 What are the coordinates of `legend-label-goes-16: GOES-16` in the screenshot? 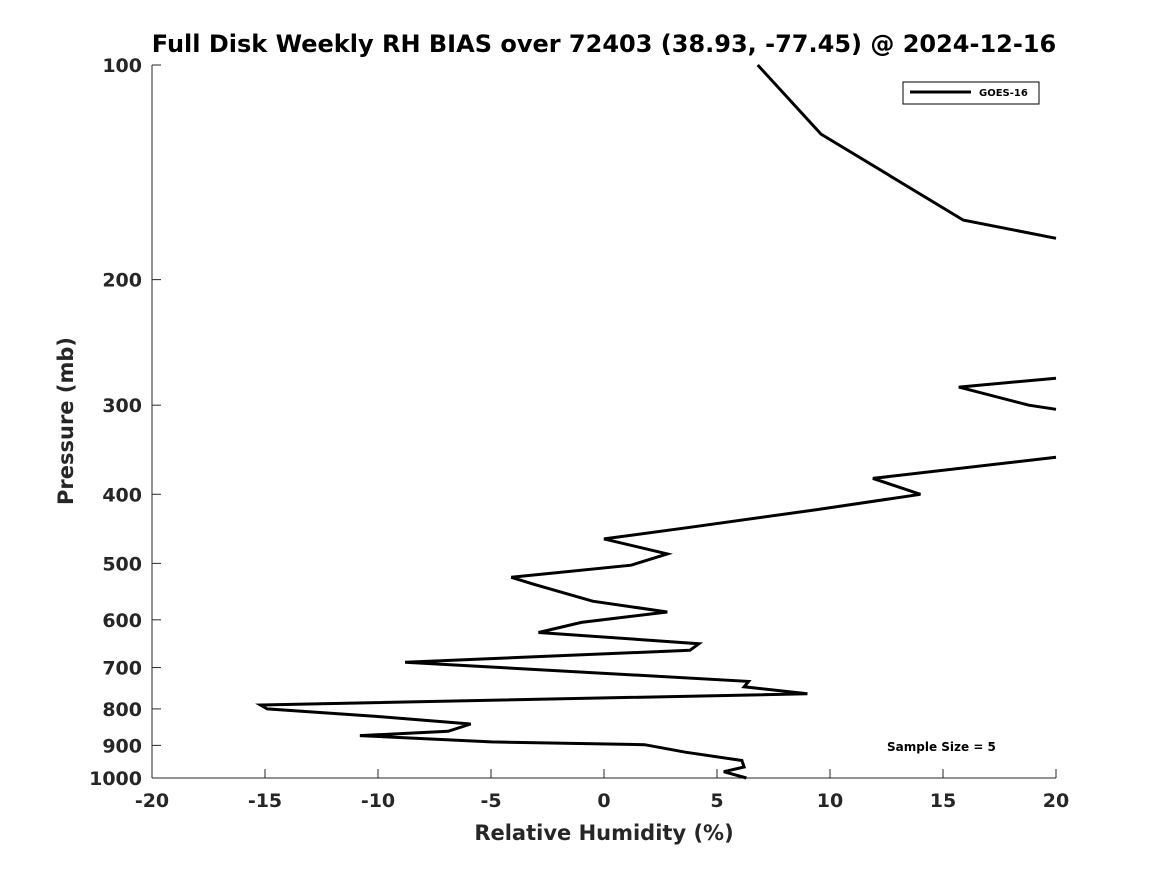 It's located at (1003, 93).